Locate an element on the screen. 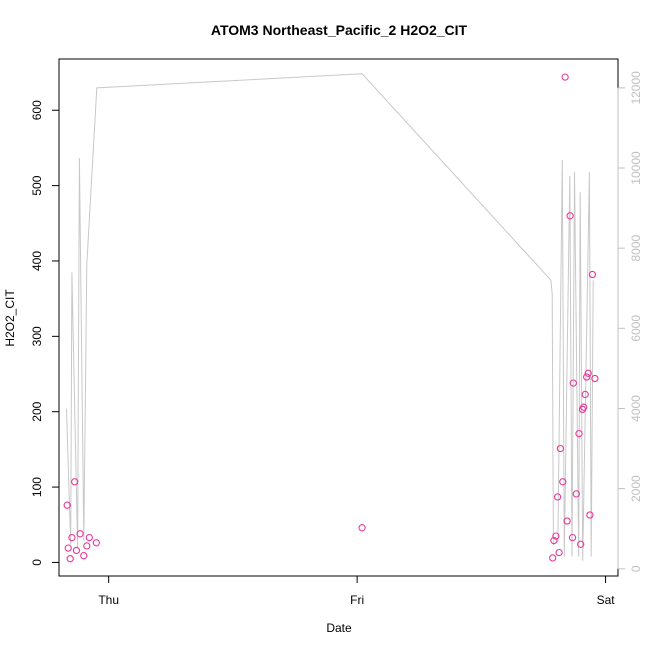  y2-tick-label: 2000 is located at coordinates (636, 488).